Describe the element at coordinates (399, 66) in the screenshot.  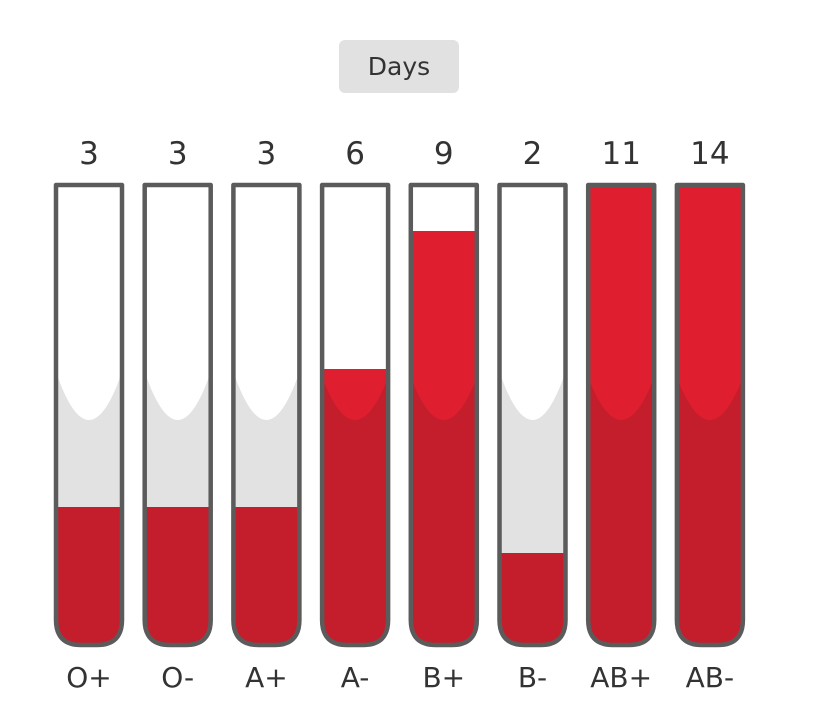
I see `days-toggle-button: Days` at that location.